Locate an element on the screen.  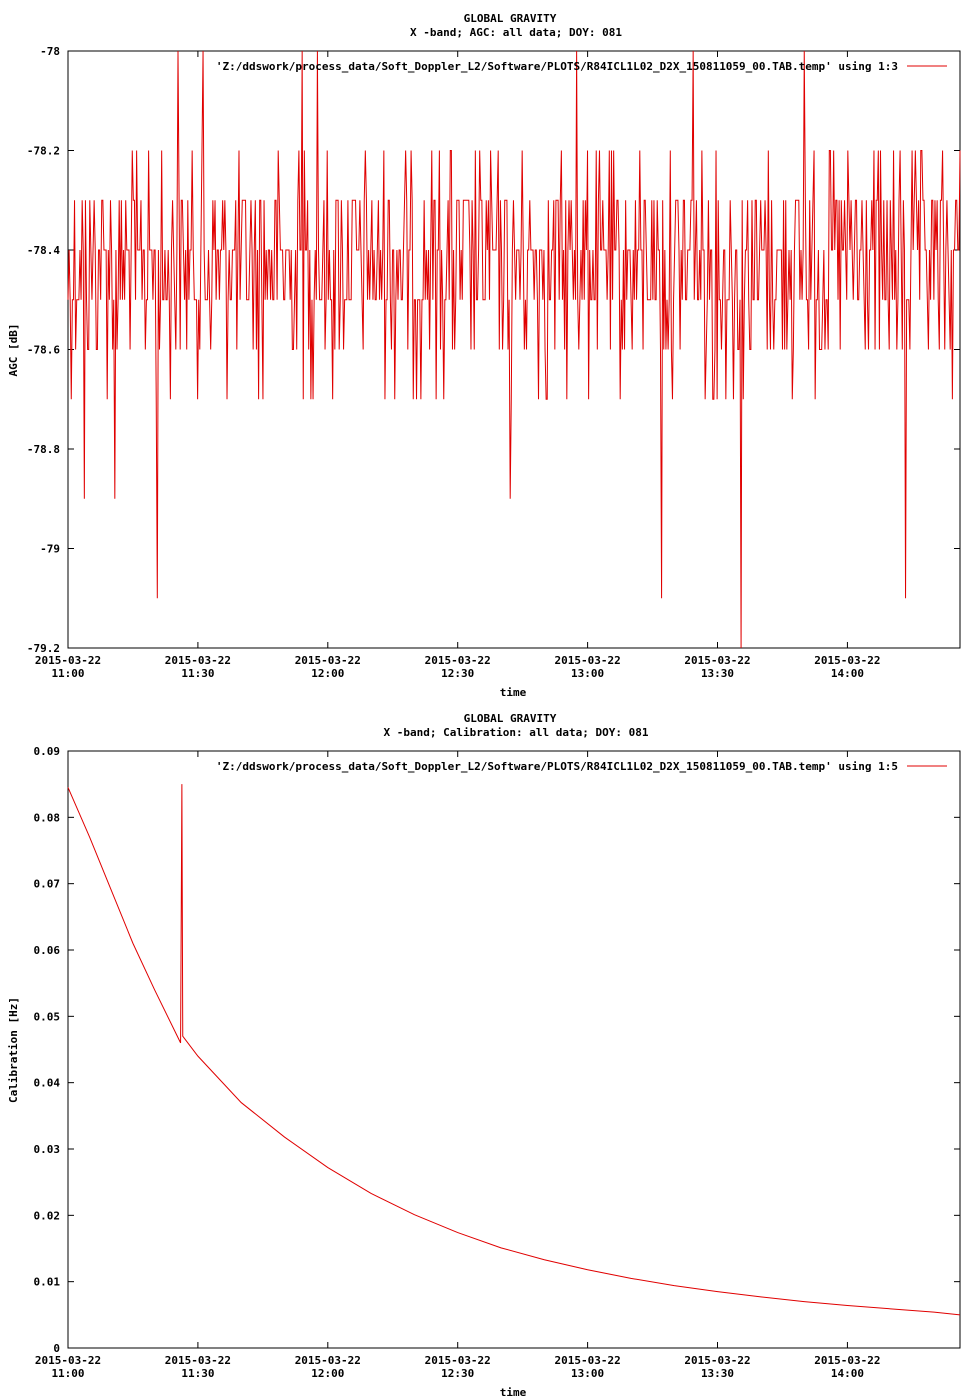
agc-y-tick-label: -79 is located at coordinates (50, 549).